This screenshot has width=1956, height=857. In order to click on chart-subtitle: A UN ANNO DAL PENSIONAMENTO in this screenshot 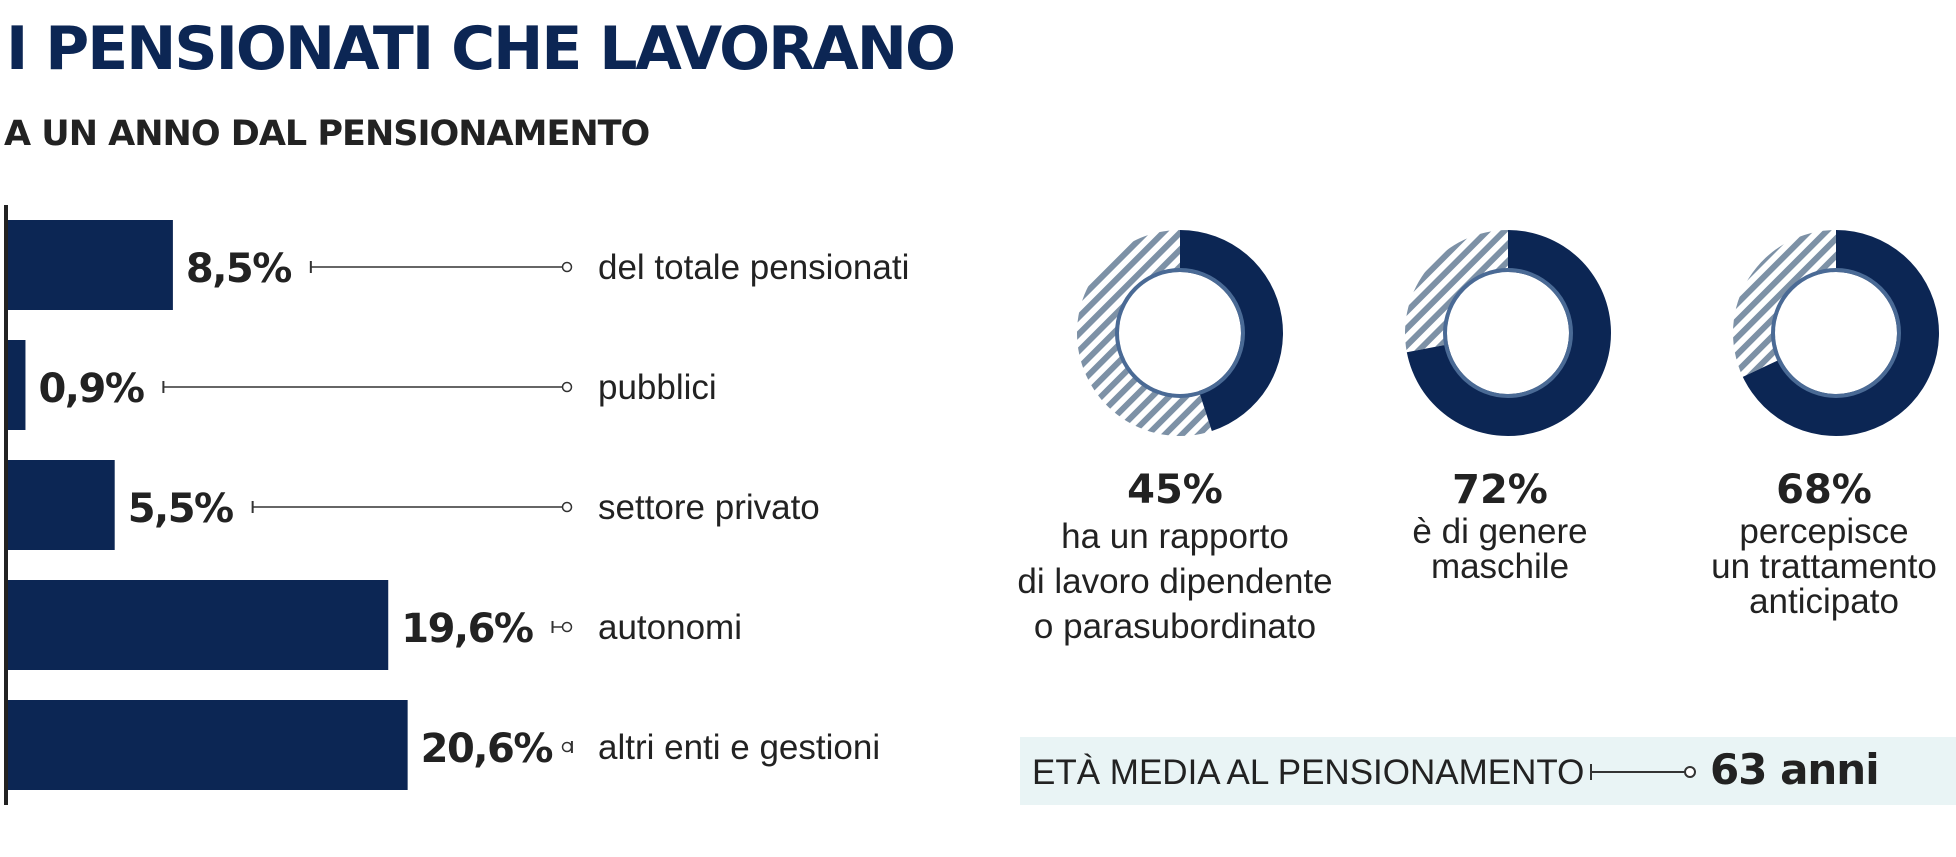, I will do `click(327, 134)`.